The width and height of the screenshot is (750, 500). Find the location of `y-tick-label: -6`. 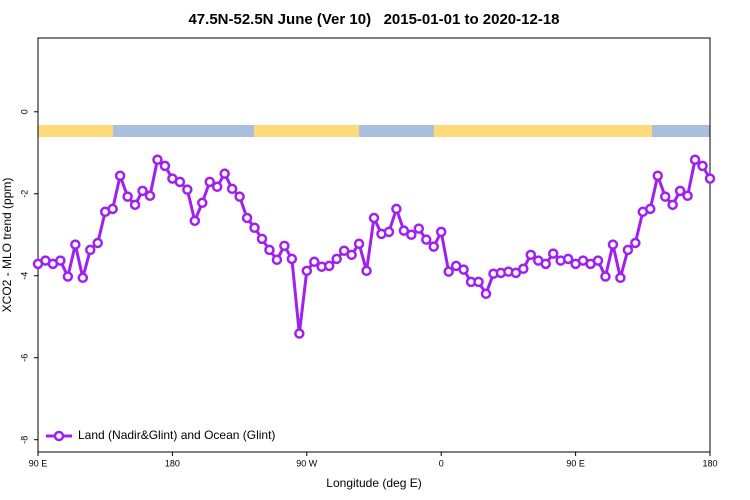

y-tick-label: -6 is located at coordinates (24, 358).